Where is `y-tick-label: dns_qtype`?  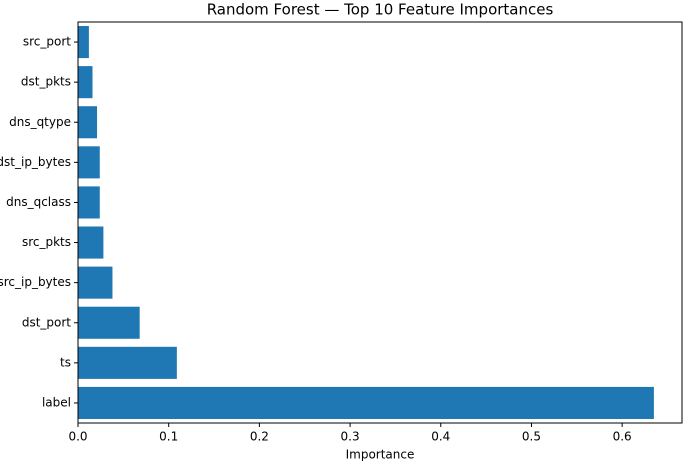 y-tick-label: dns_qtype is located at coordinates (40, 122).